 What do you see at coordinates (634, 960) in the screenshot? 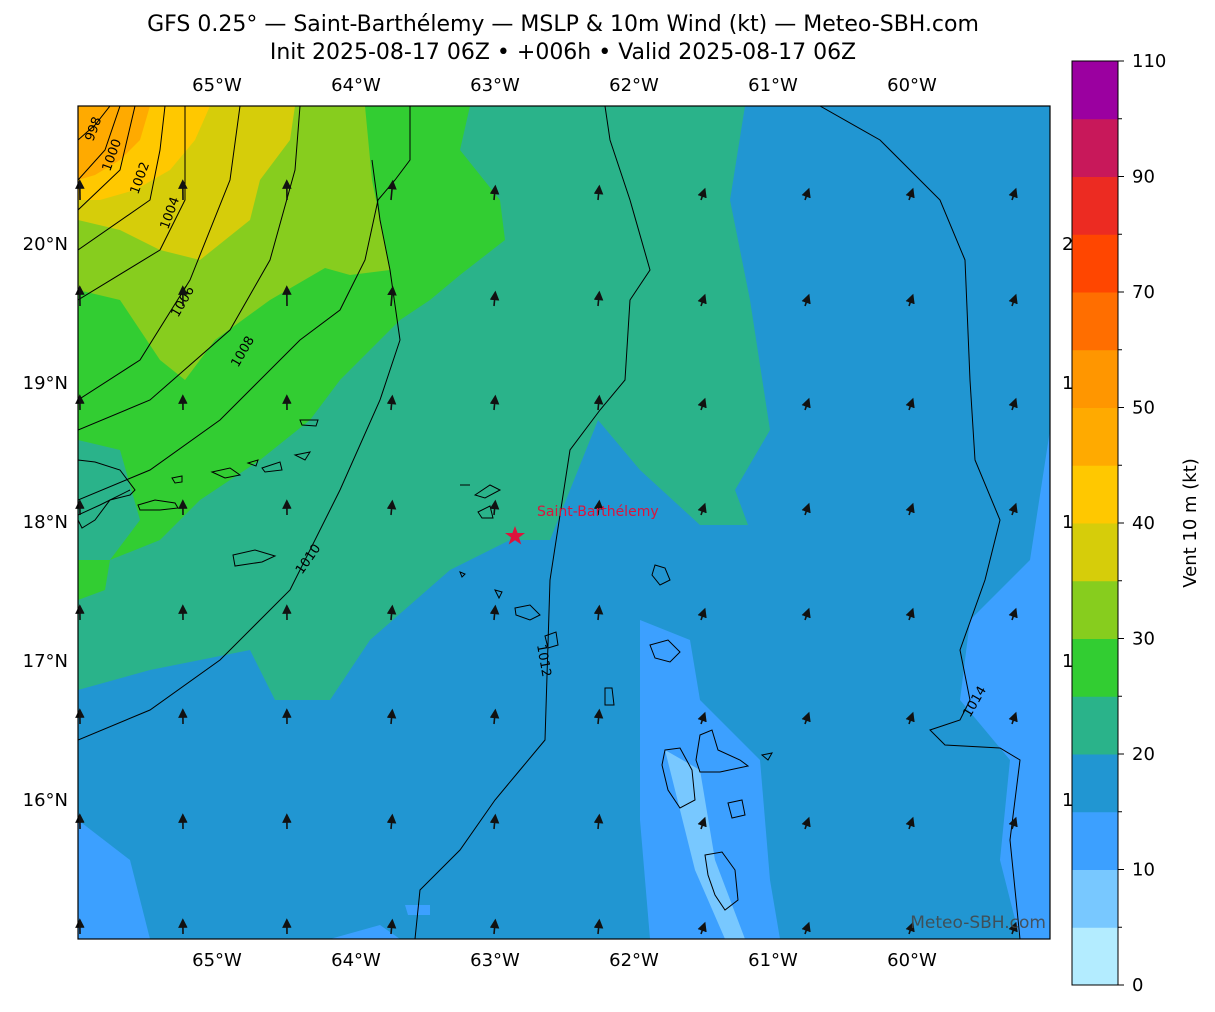
I see `lon-tick-bottom-62: 62°W` at bounding box center [634, 960].